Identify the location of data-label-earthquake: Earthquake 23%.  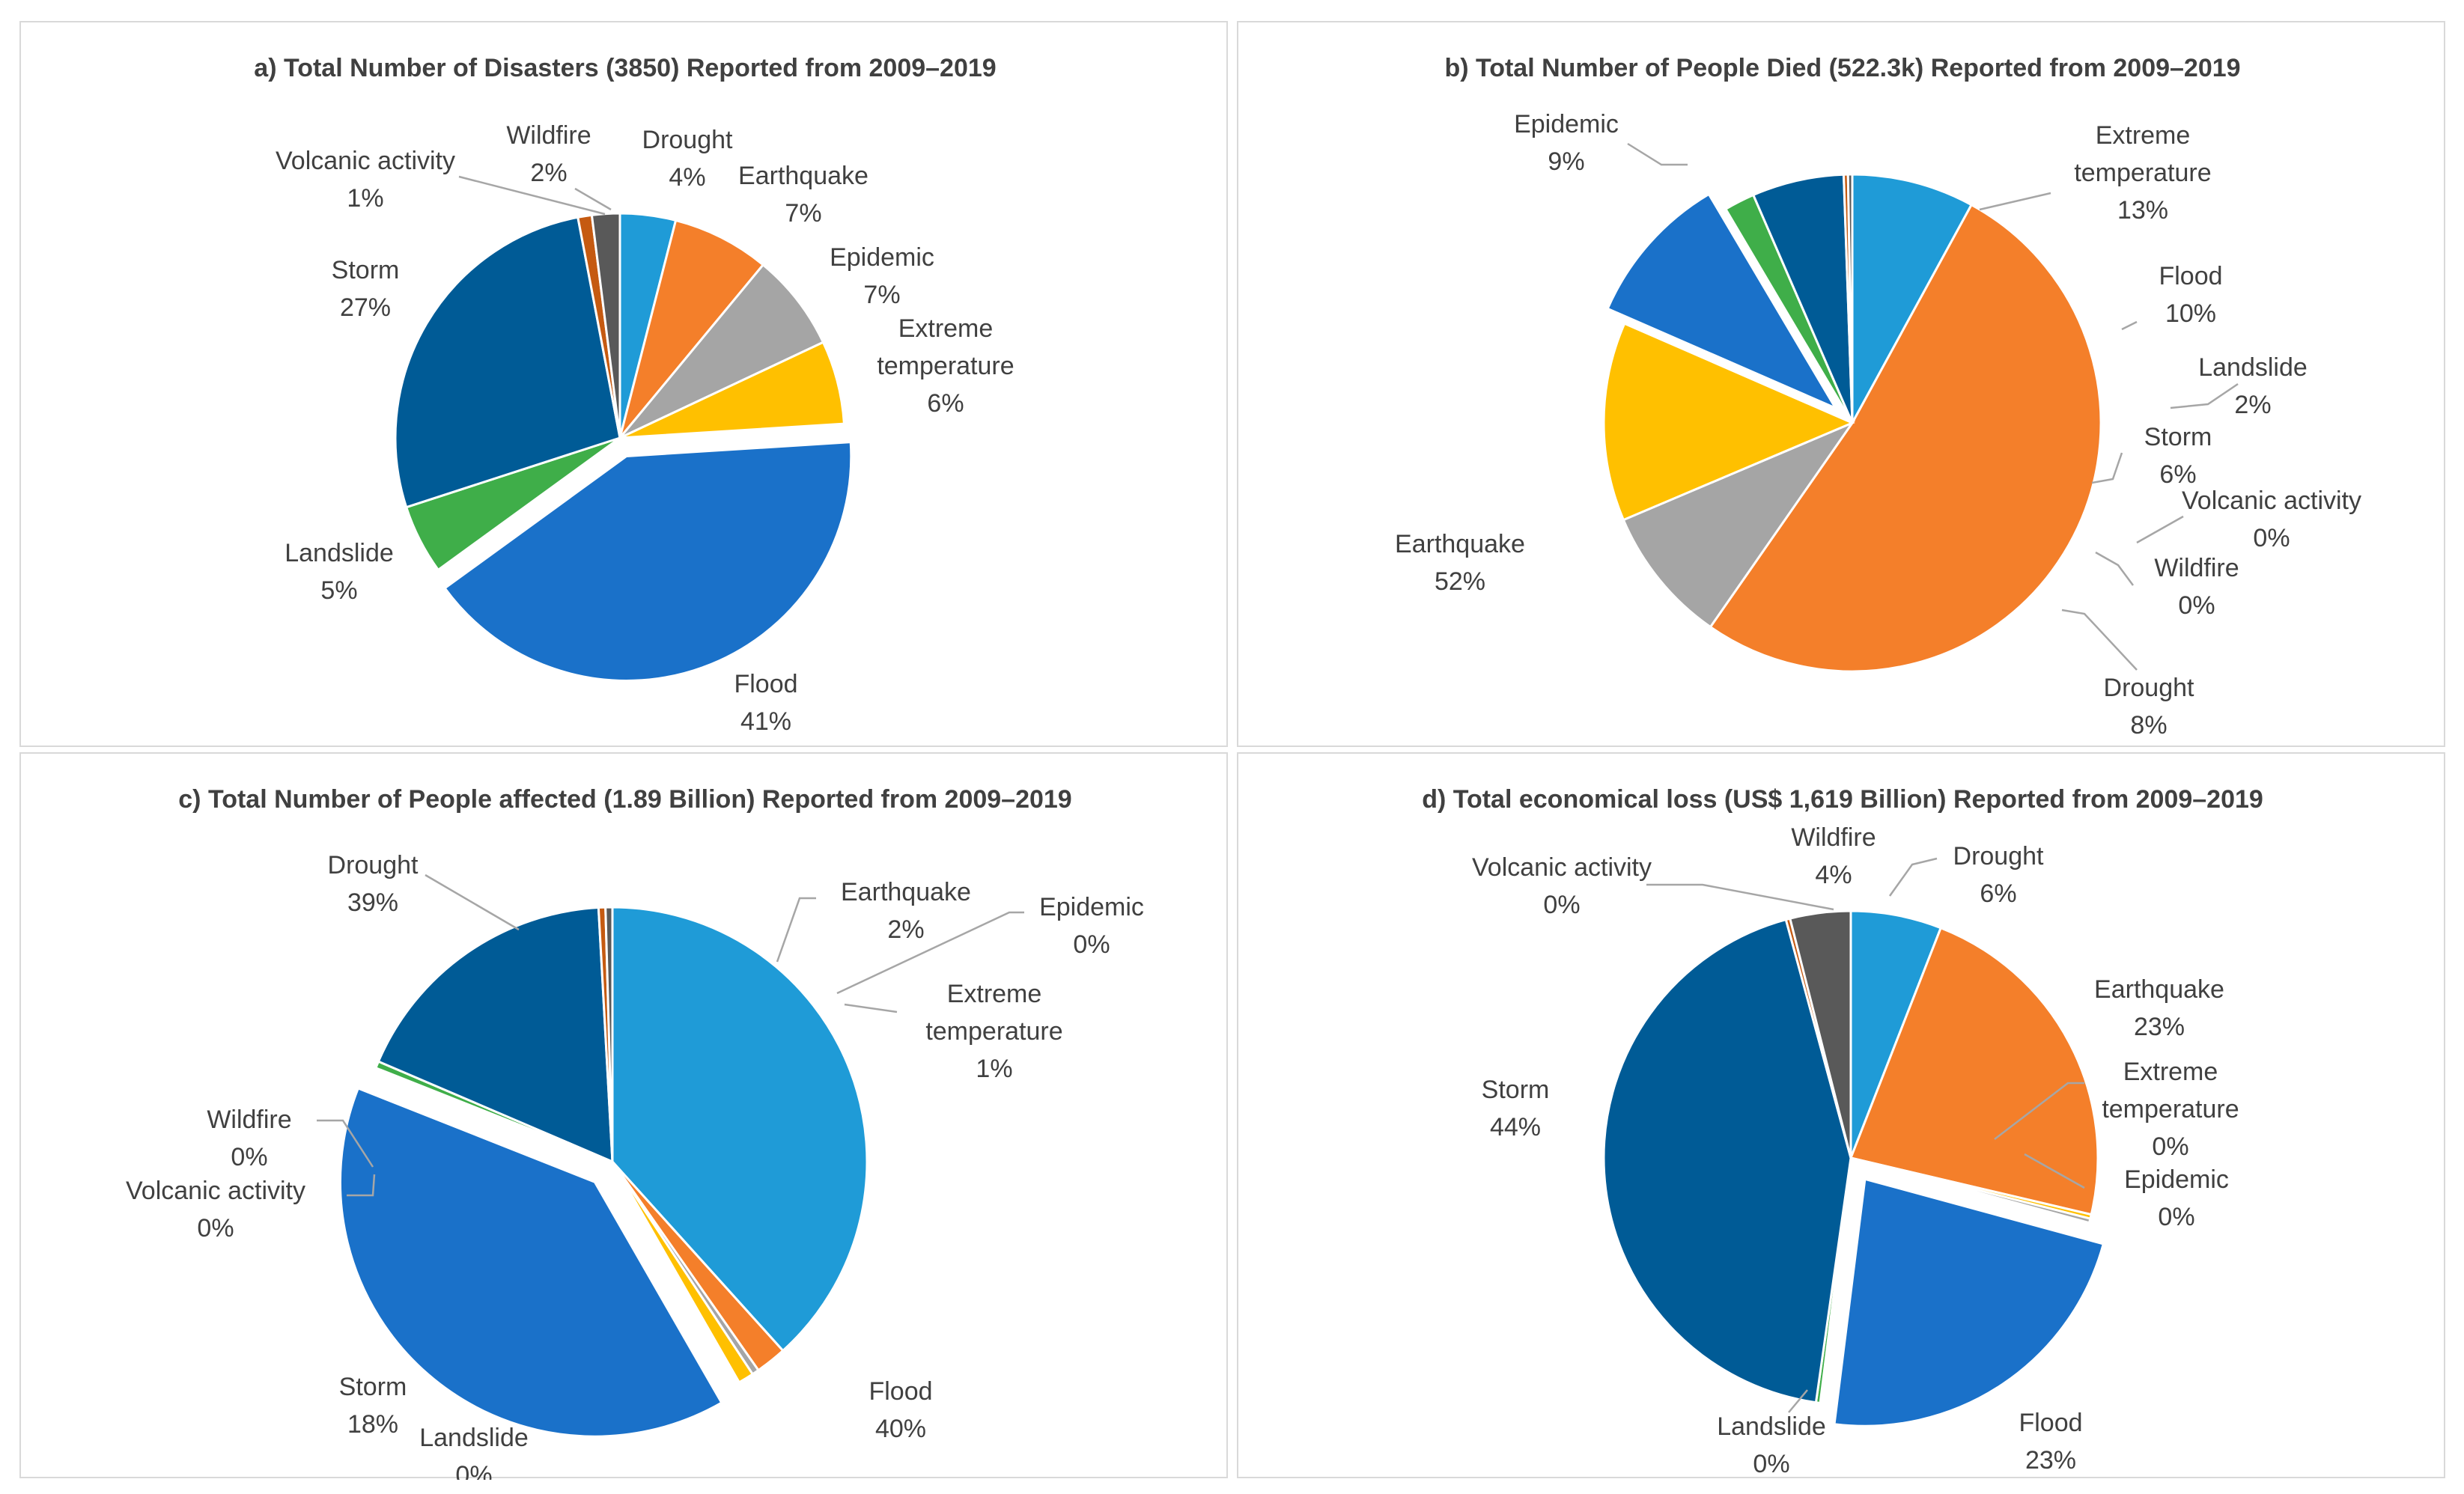
(2159, 1008).